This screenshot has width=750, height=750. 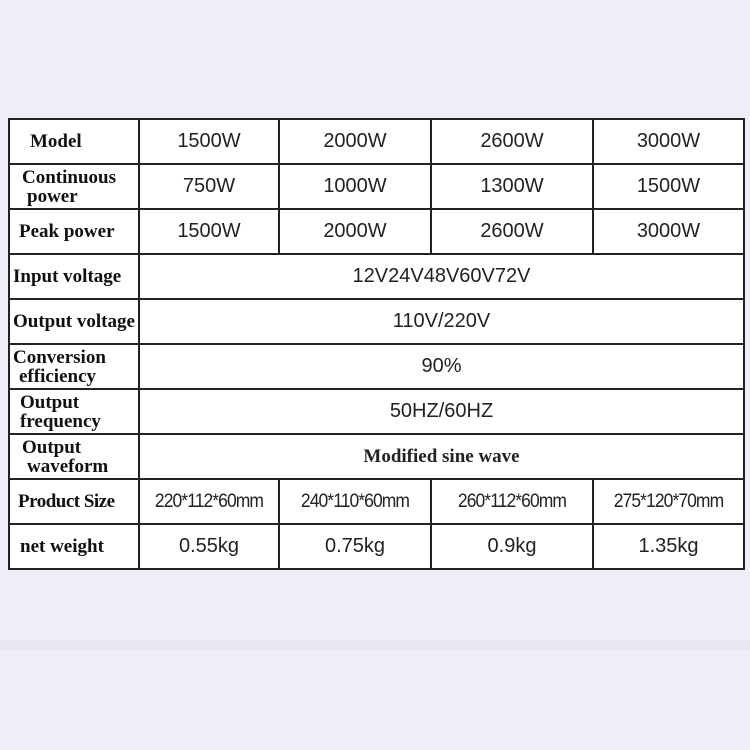 I want to click on table-row-model: Model 1500W 2000W 2600W 3000W, so click(x=376, y=141).